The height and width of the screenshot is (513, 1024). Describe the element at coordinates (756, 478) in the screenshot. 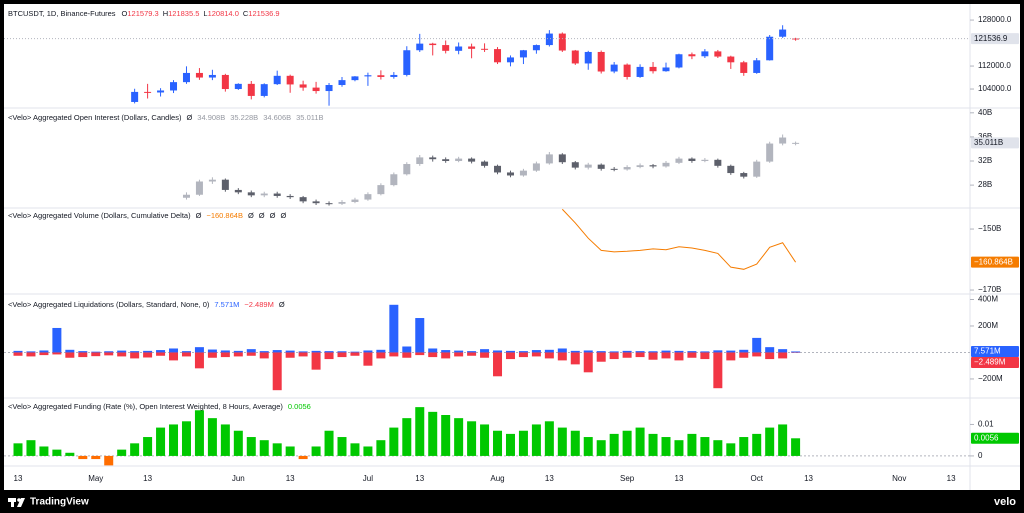

I see `x-tick-label: Oct` at that location.